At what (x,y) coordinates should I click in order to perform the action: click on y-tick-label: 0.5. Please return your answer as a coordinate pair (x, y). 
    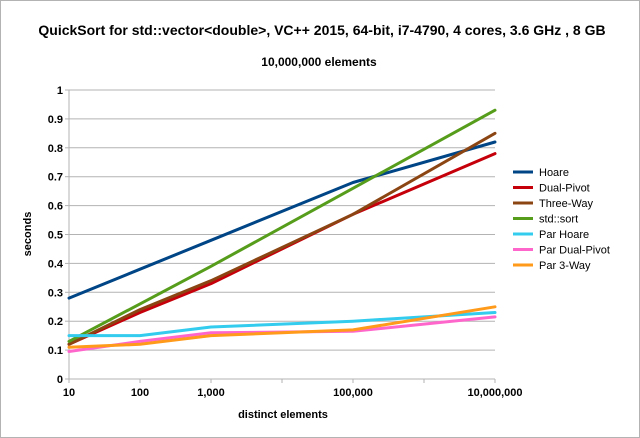
    Looking at the image, I should click on (55, 236).